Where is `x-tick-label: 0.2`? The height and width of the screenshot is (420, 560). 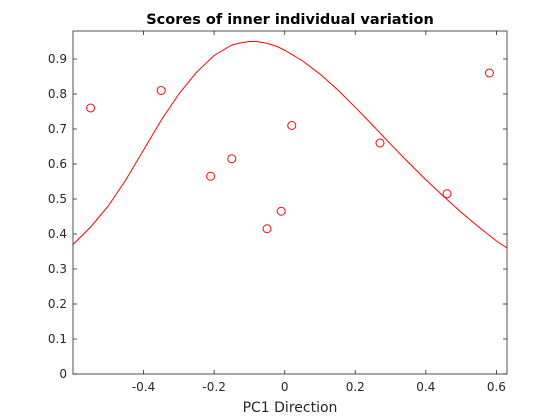 x-tick-label: 0.2 is located at coordinates (355, 387).